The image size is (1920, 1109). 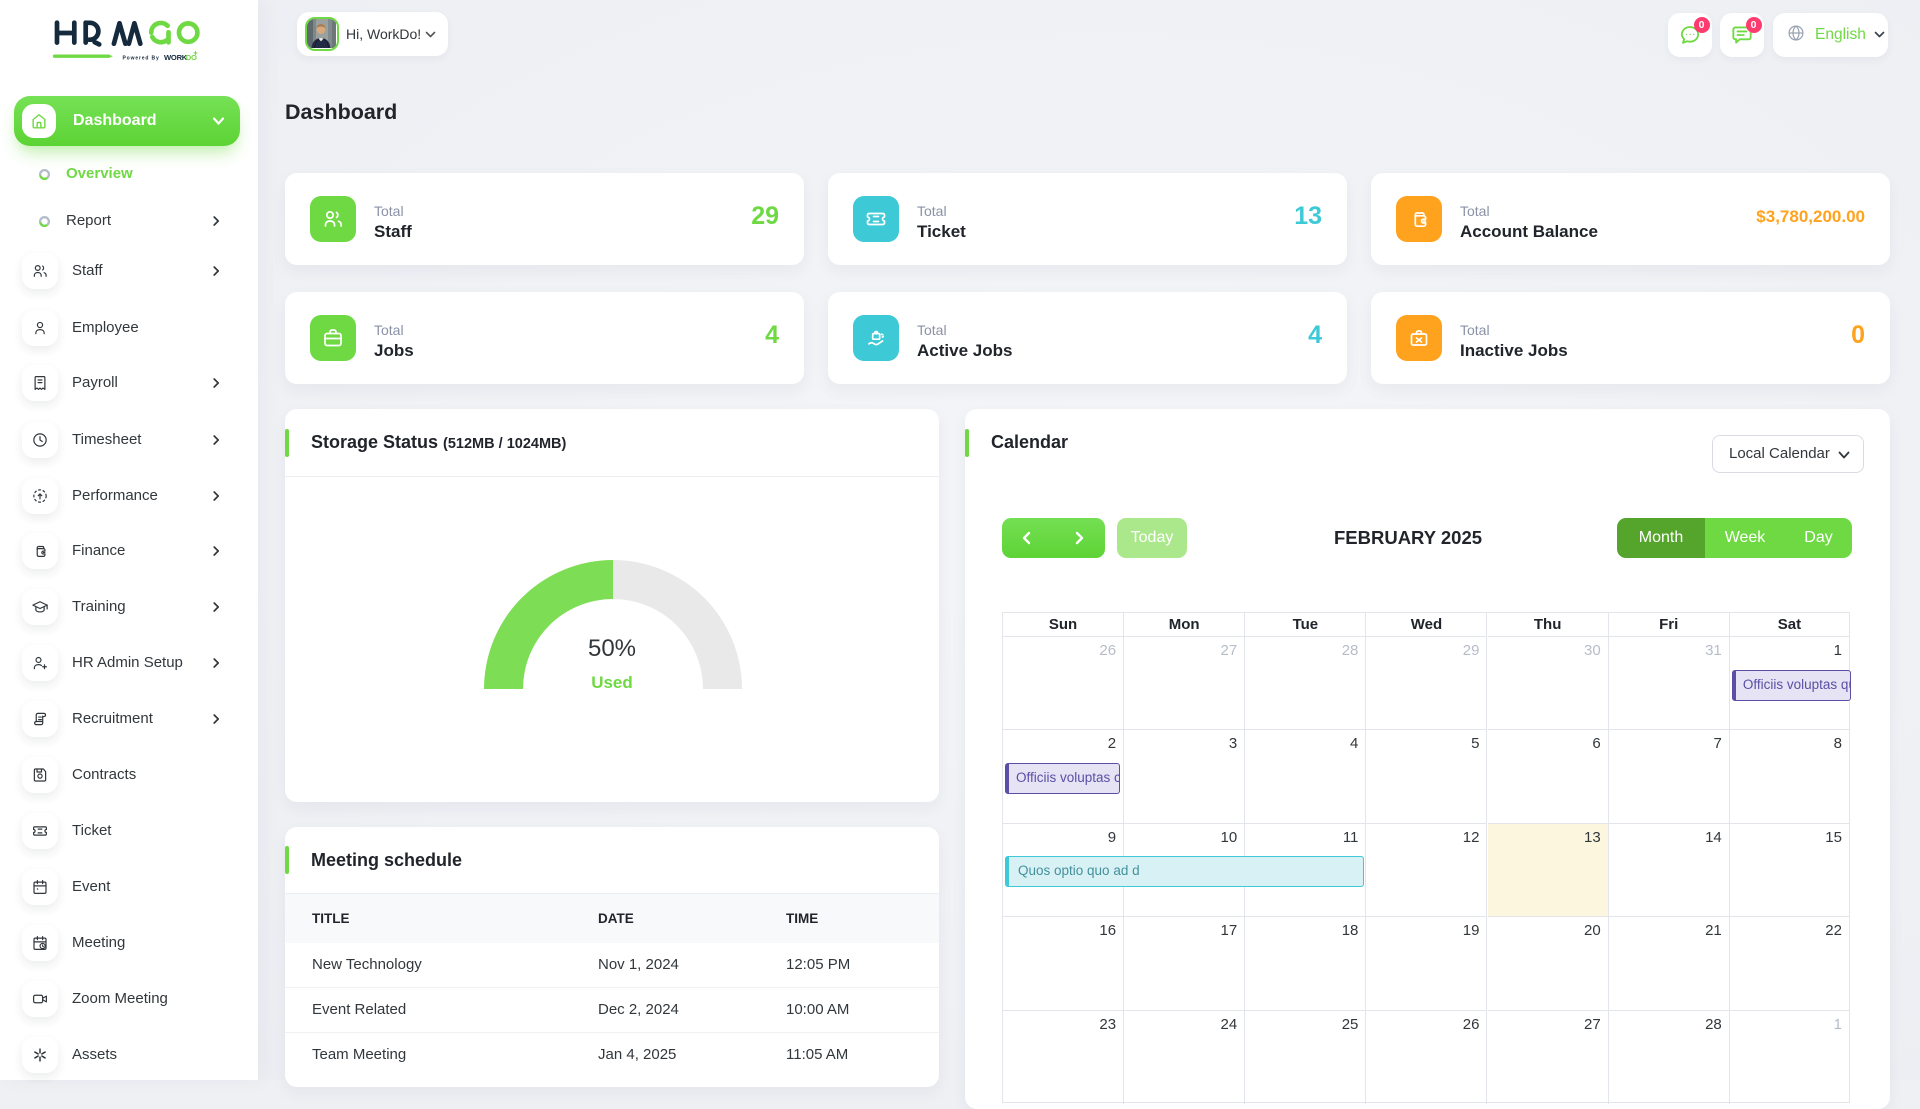 What do you see at coordinates (191, 57) in the screenshot?
I see `svg-text: DO` at bounding box center [191, 57].